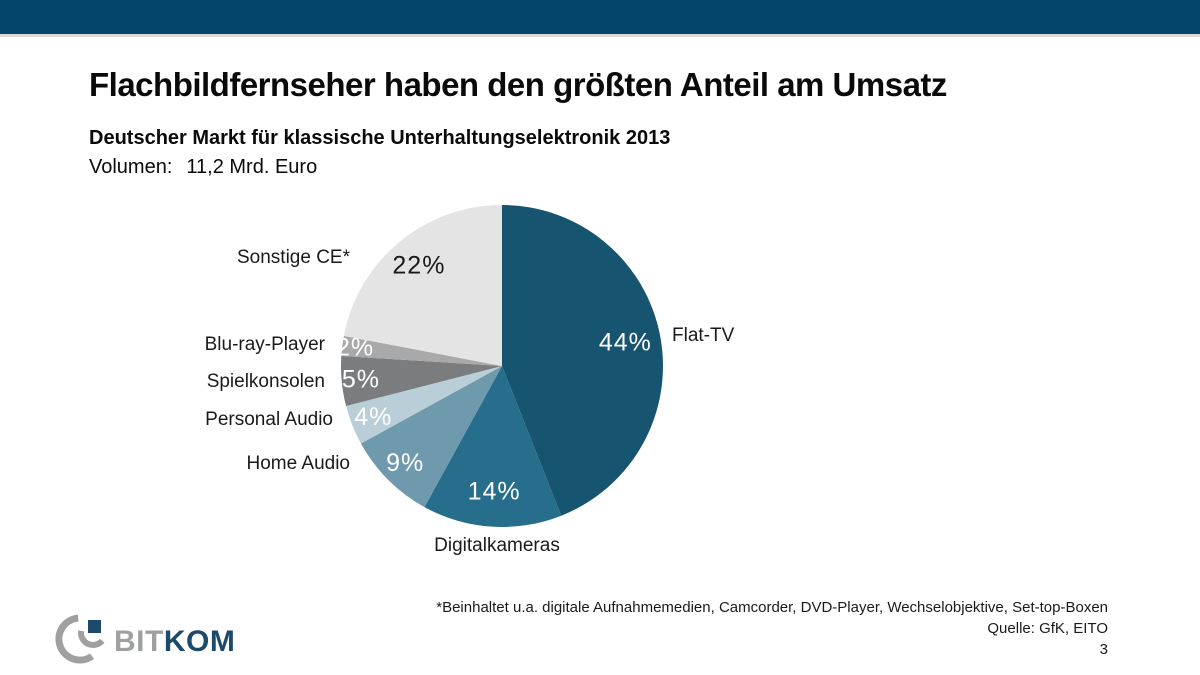  Describe the element at coordinates (361, 379) in the screenshot. I see `pie-pct-label-spielkonsolen: 5%` at that location.